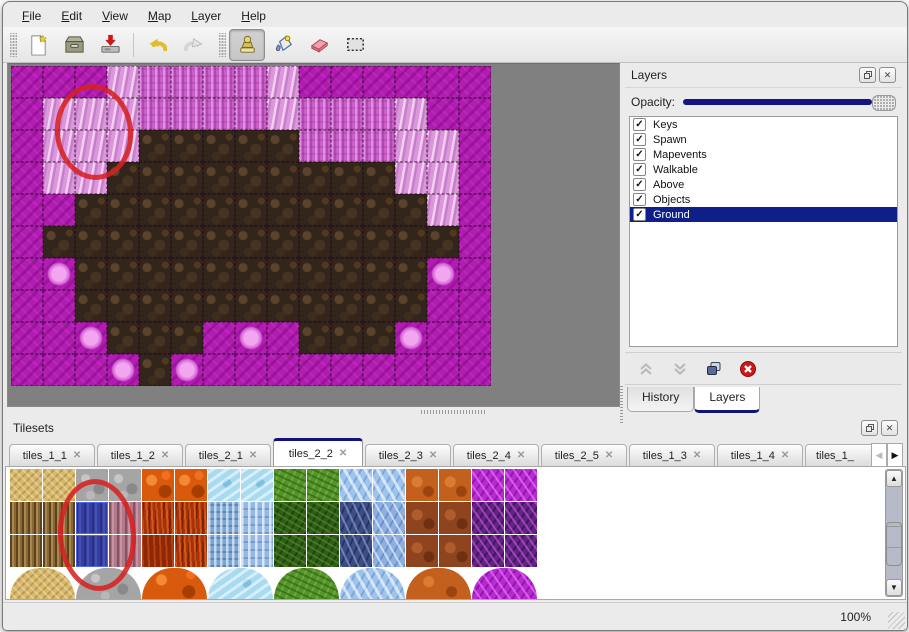  Describe the element at coordinates (842, 455) in the screenshot. I see `tileset-tab-tiles_1_: tiles_1_` at that location.